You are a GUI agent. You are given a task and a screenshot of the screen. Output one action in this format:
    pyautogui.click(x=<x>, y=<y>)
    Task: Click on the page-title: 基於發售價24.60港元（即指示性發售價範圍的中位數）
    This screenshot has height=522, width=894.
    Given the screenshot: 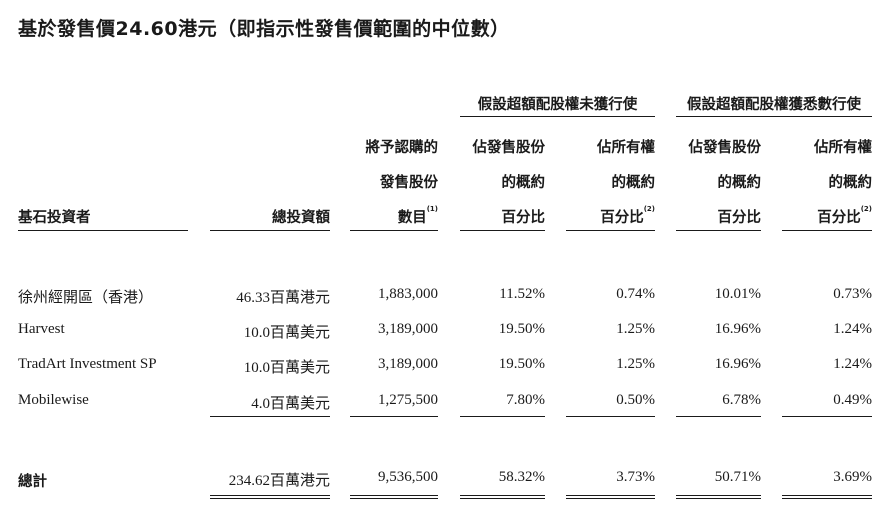 What is the action you would take?
    pyautogui.click(x=264, y=29)
    